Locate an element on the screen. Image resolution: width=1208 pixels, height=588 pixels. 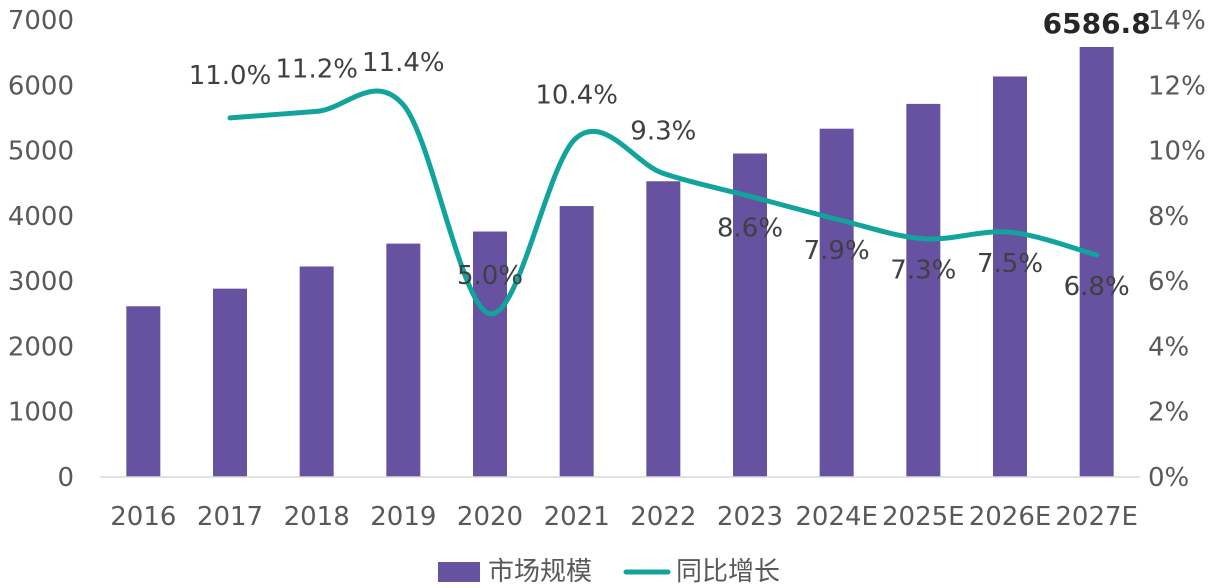
bar-2016 is located at coordinates (143, 391).